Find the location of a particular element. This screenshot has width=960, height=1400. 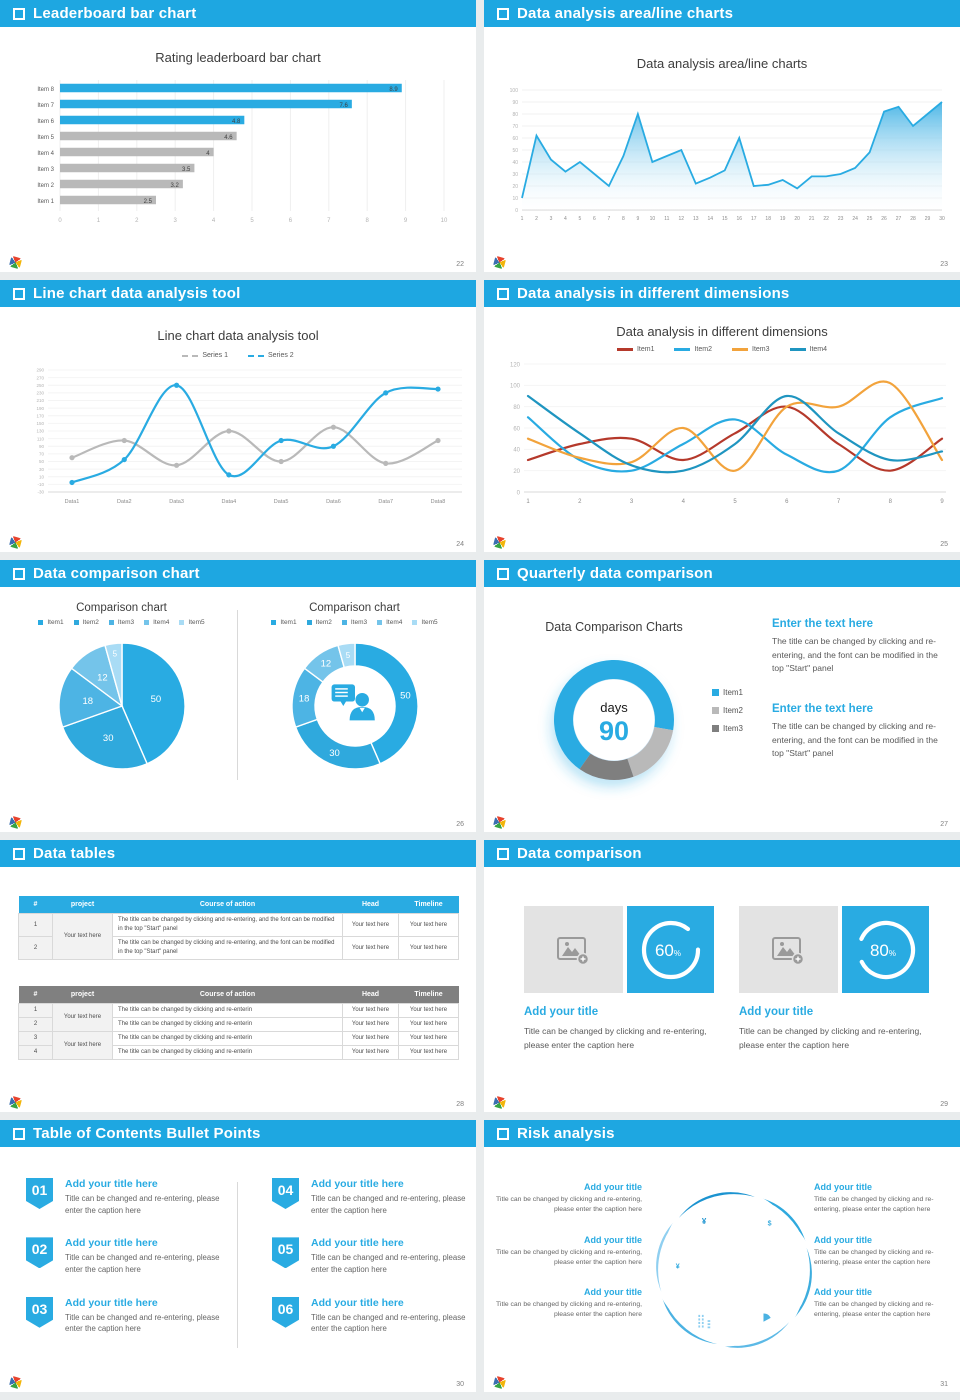

svg-text: Data1 is located at coordinates (72, 502).